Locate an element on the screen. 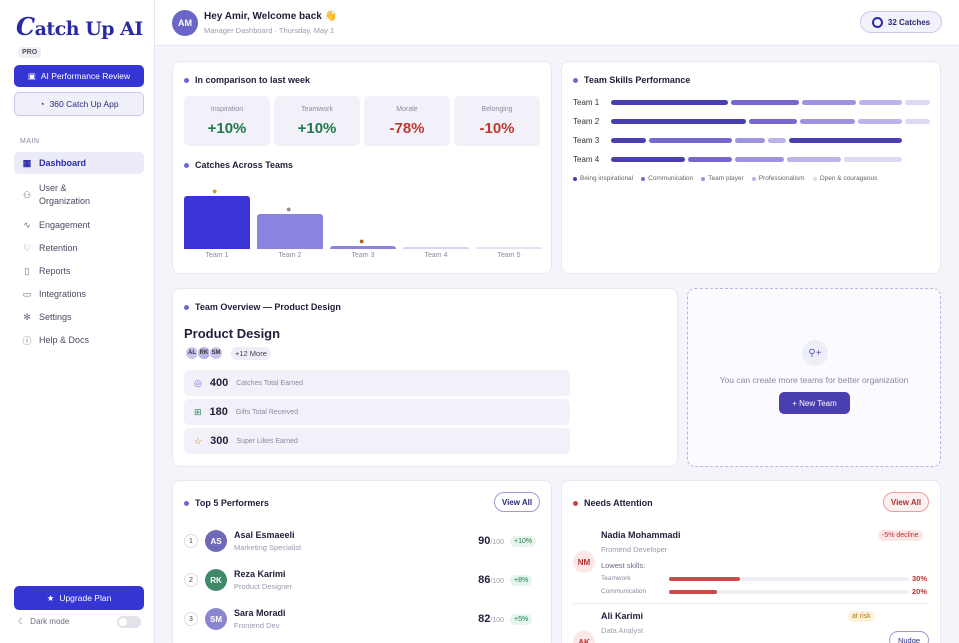 This screenshot has width=959, height=643. dark-mode-toggle is located at coordinates (129, 622).